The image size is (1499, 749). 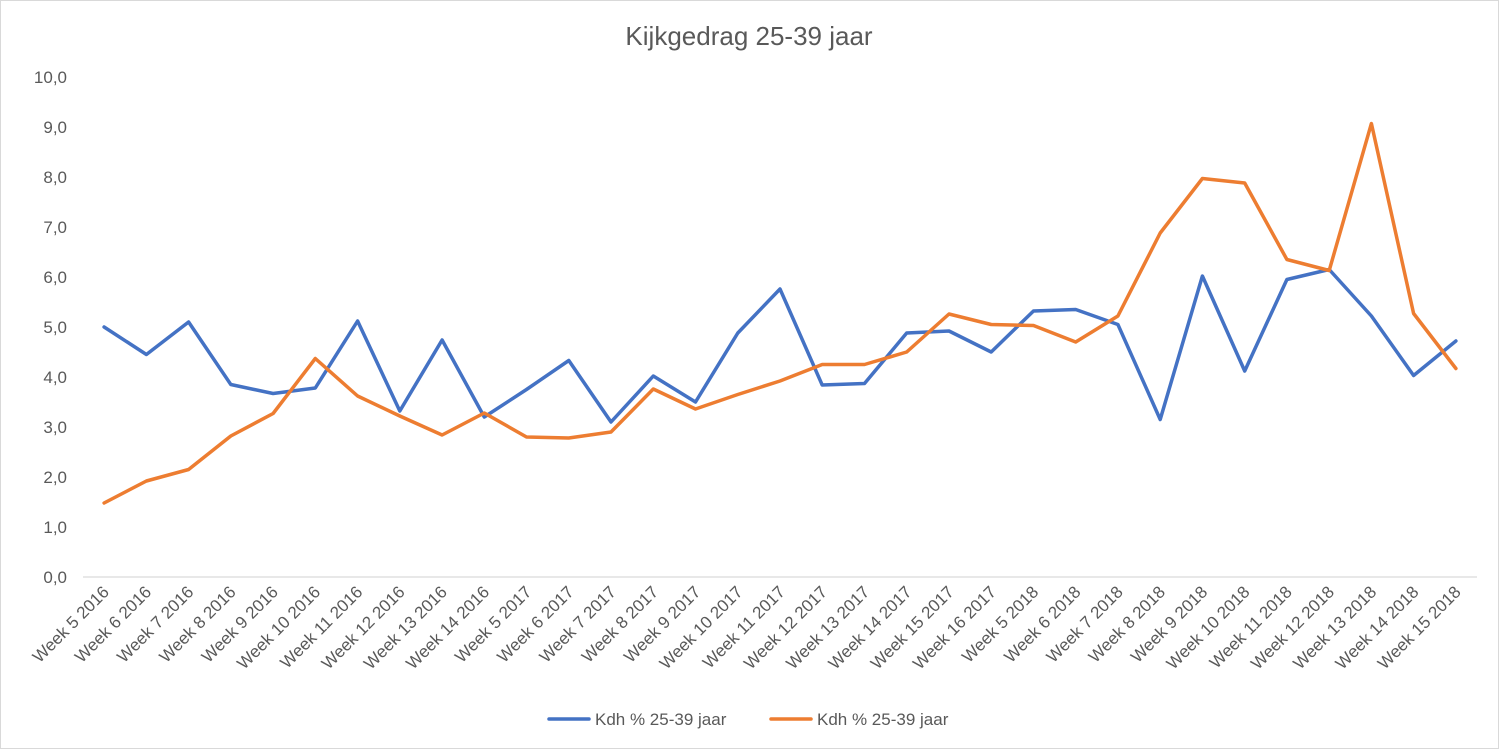 I want to click on legend: Kdh % 25-39 jaar Kdh % 25-39 jaar, so click(x=748, y=719).